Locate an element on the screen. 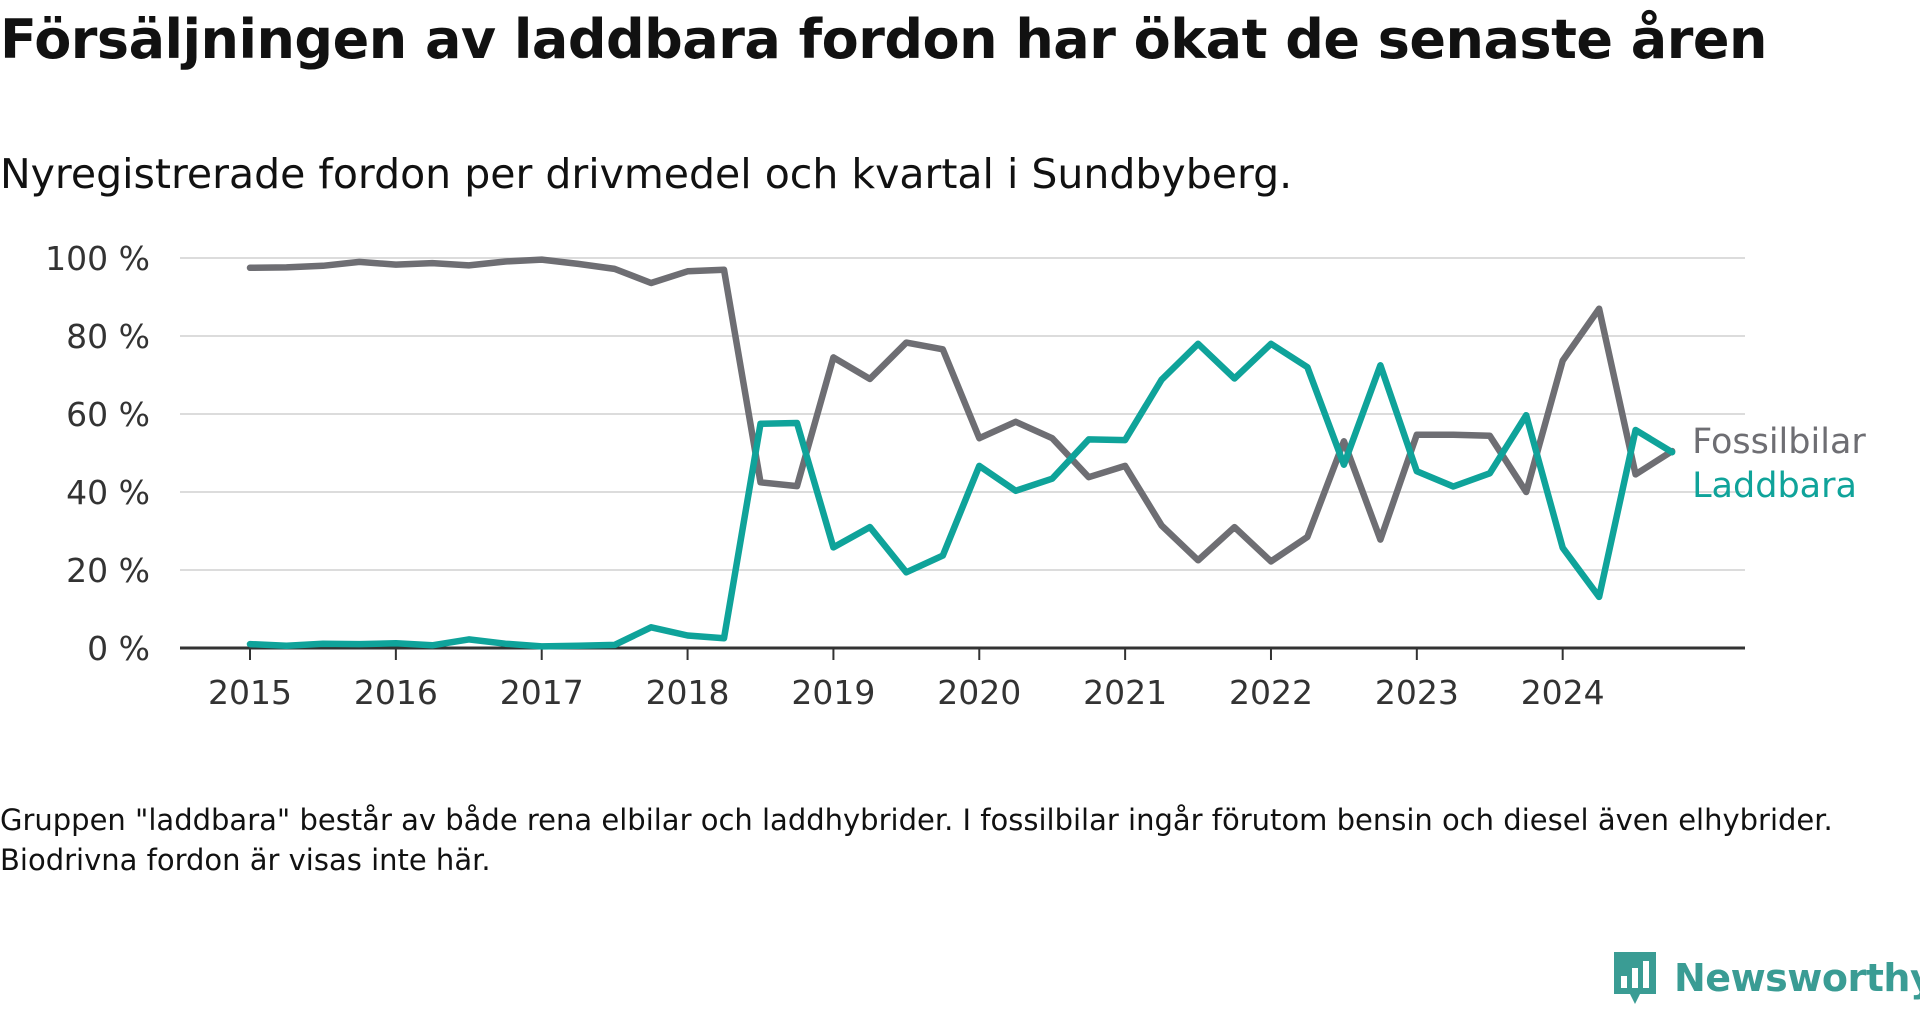 This screenshot has width=1920, height=1010. legend-label-laddbara: Laddbara is located at coordinates (1774, 486).